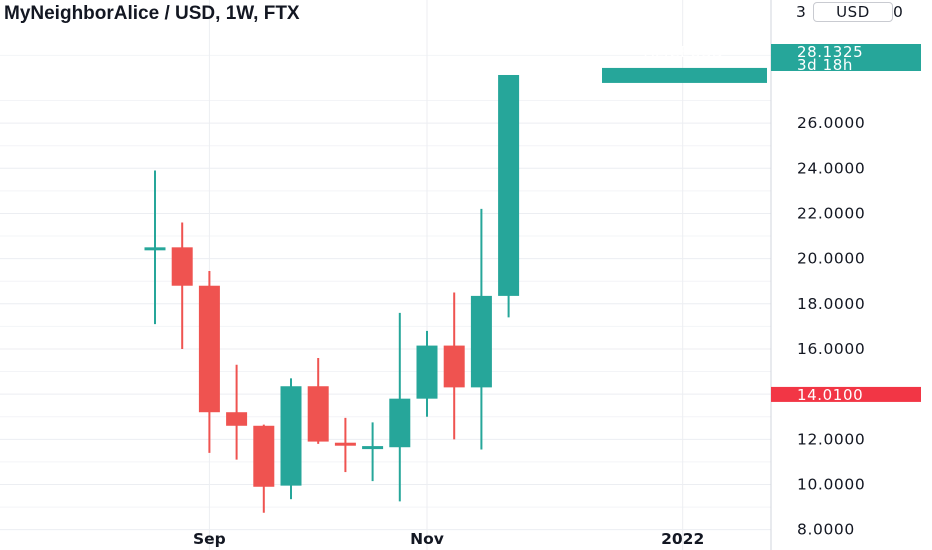 This screenshot has width=932, height=550. Describe the element at coordinates (898, 12) in the screenshot. I see `price-axis-partial-right: 0` at that location.